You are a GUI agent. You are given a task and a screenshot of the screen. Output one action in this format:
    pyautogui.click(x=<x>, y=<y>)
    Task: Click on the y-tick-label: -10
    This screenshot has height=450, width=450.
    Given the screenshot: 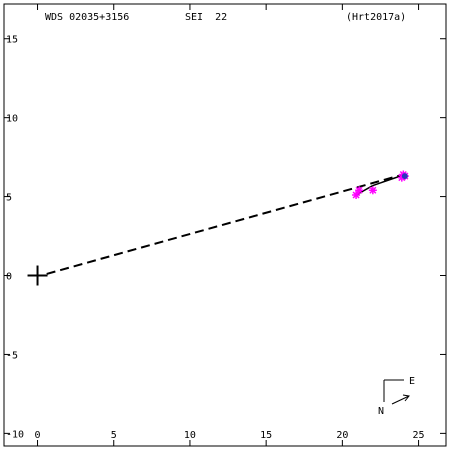 What is the action you would take?
    pyautogui.click(x=15, y=434)
    